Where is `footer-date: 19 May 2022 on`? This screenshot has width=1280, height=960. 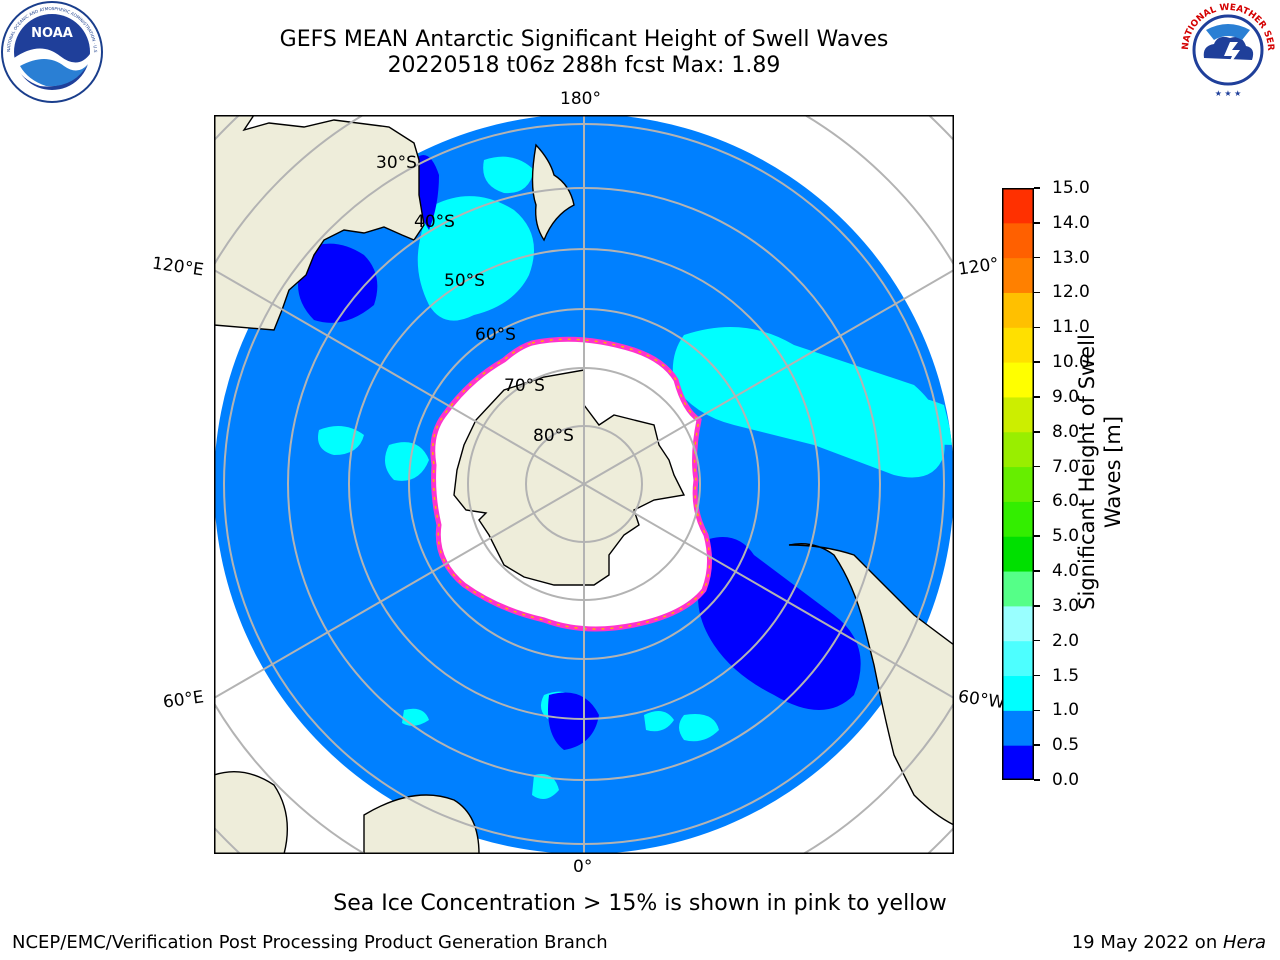
footer-date: 19 May 2022 on is located at coordinates (1147, 942).